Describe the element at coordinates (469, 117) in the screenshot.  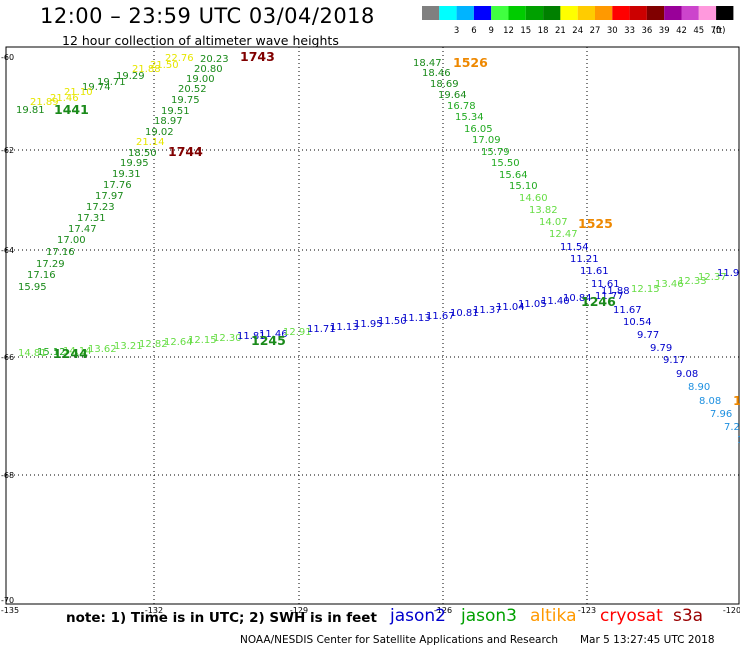
I see `swh-label: 15.34` at that location.